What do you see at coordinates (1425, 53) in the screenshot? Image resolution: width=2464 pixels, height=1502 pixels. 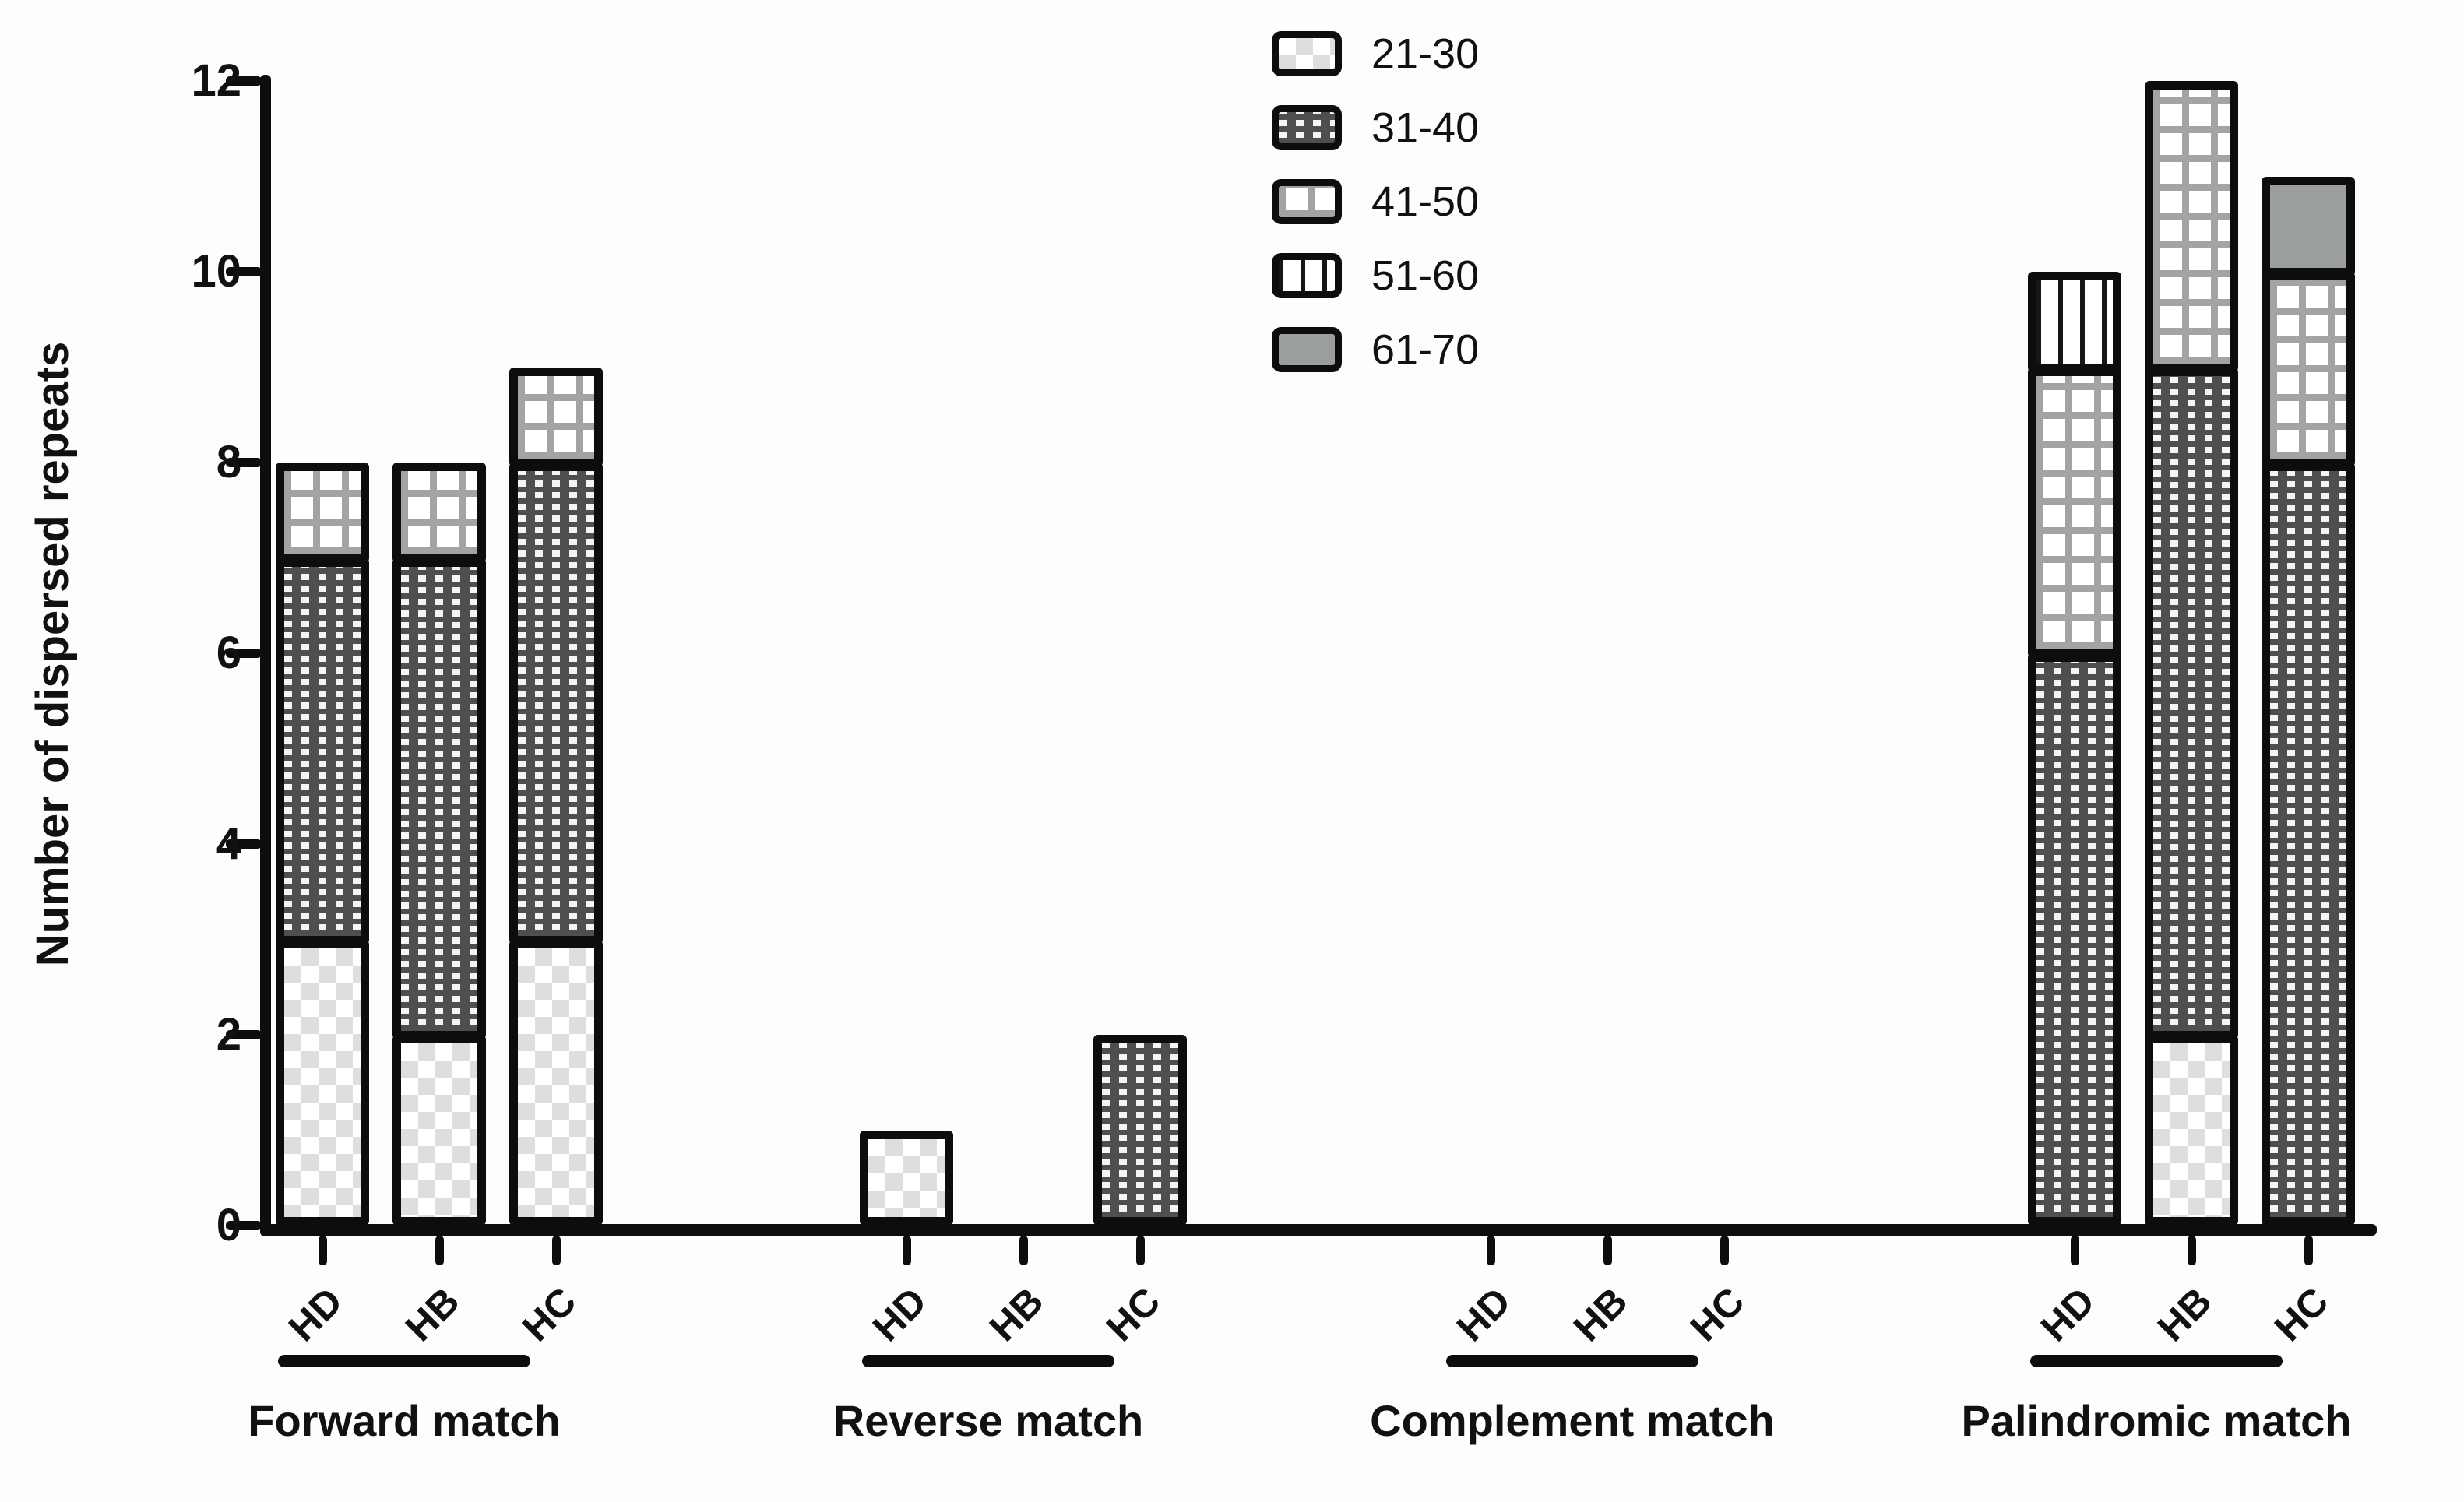 I see `legend-label: 21-30` at bounding box center [1425, 53].